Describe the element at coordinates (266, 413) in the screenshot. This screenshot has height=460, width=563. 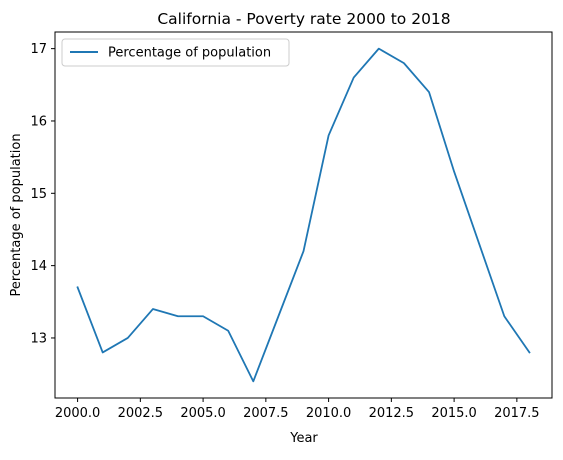
I see `x-tick-label: 2007.5` at that location.